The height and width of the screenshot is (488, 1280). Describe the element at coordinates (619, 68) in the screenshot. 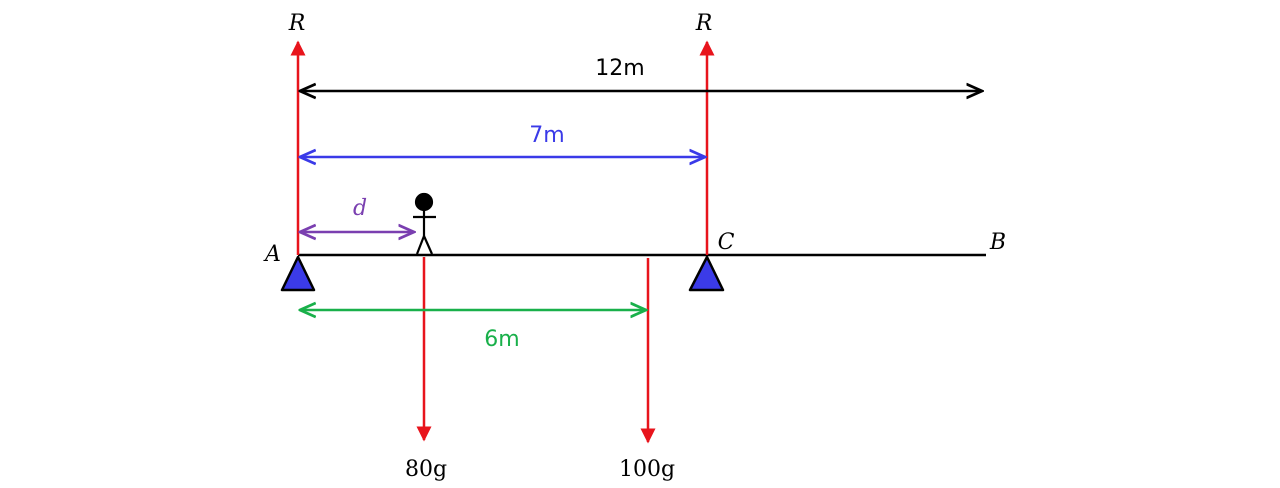

I see `dimension-12m-label: 12m` at that location.